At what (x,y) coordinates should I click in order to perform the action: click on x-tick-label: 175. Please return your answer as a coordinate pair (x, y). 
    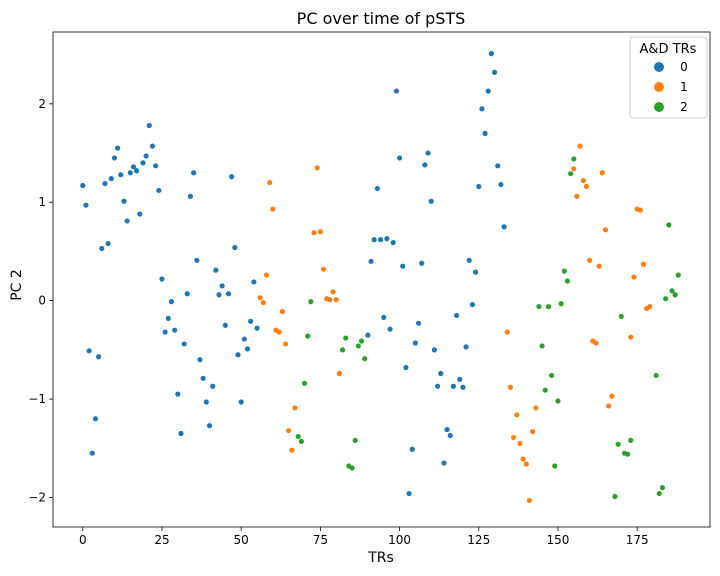
    Looking at the image, I should click on (637, 540).